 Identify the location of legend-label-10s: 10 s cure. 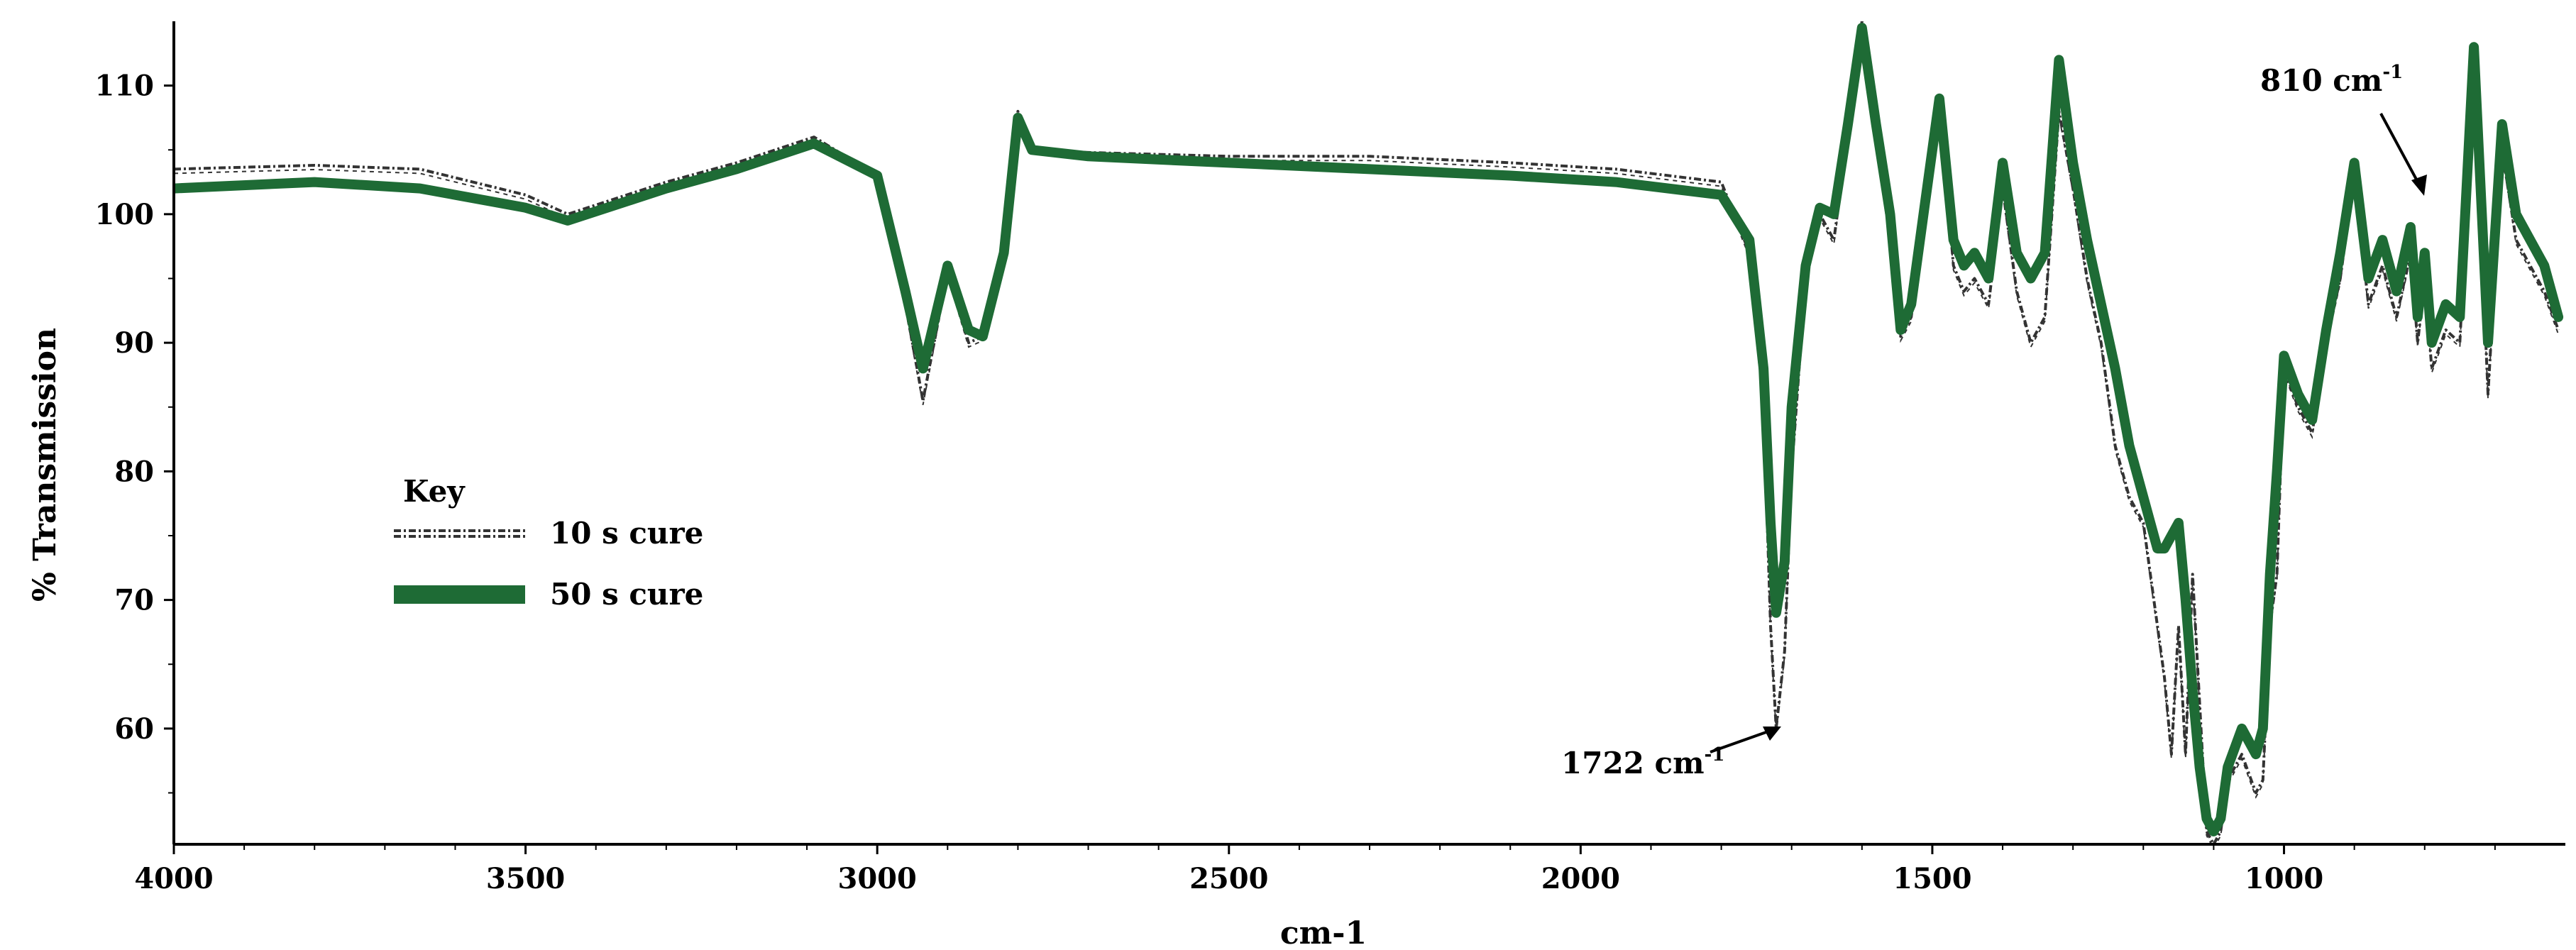
(626, 533).